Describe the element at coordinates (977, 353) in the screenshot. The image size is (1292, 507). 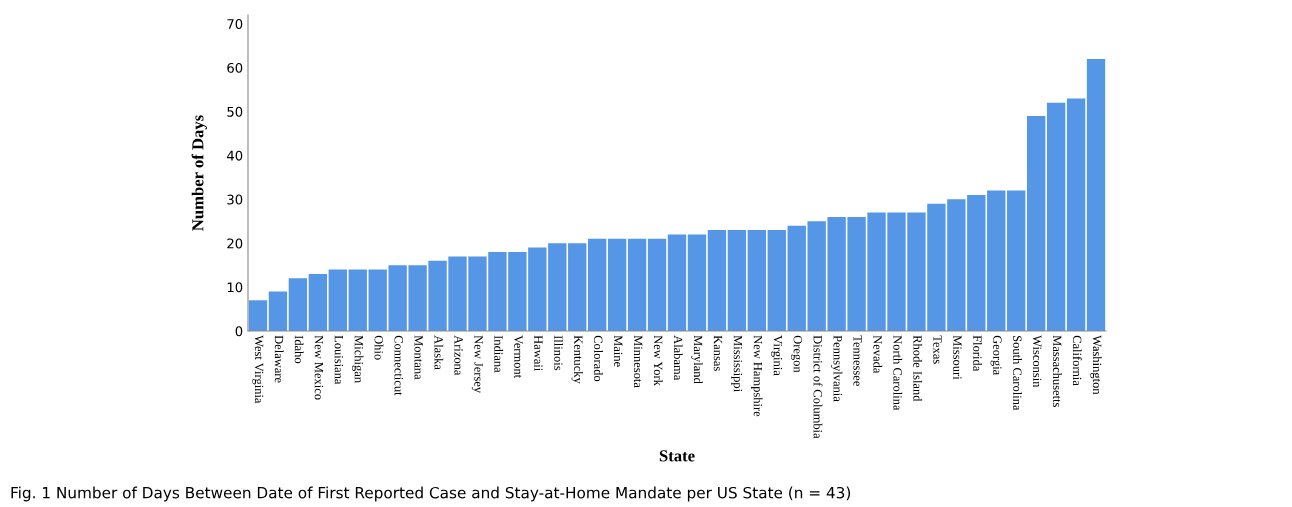
I see `x-tick-label: Florida` at that location.